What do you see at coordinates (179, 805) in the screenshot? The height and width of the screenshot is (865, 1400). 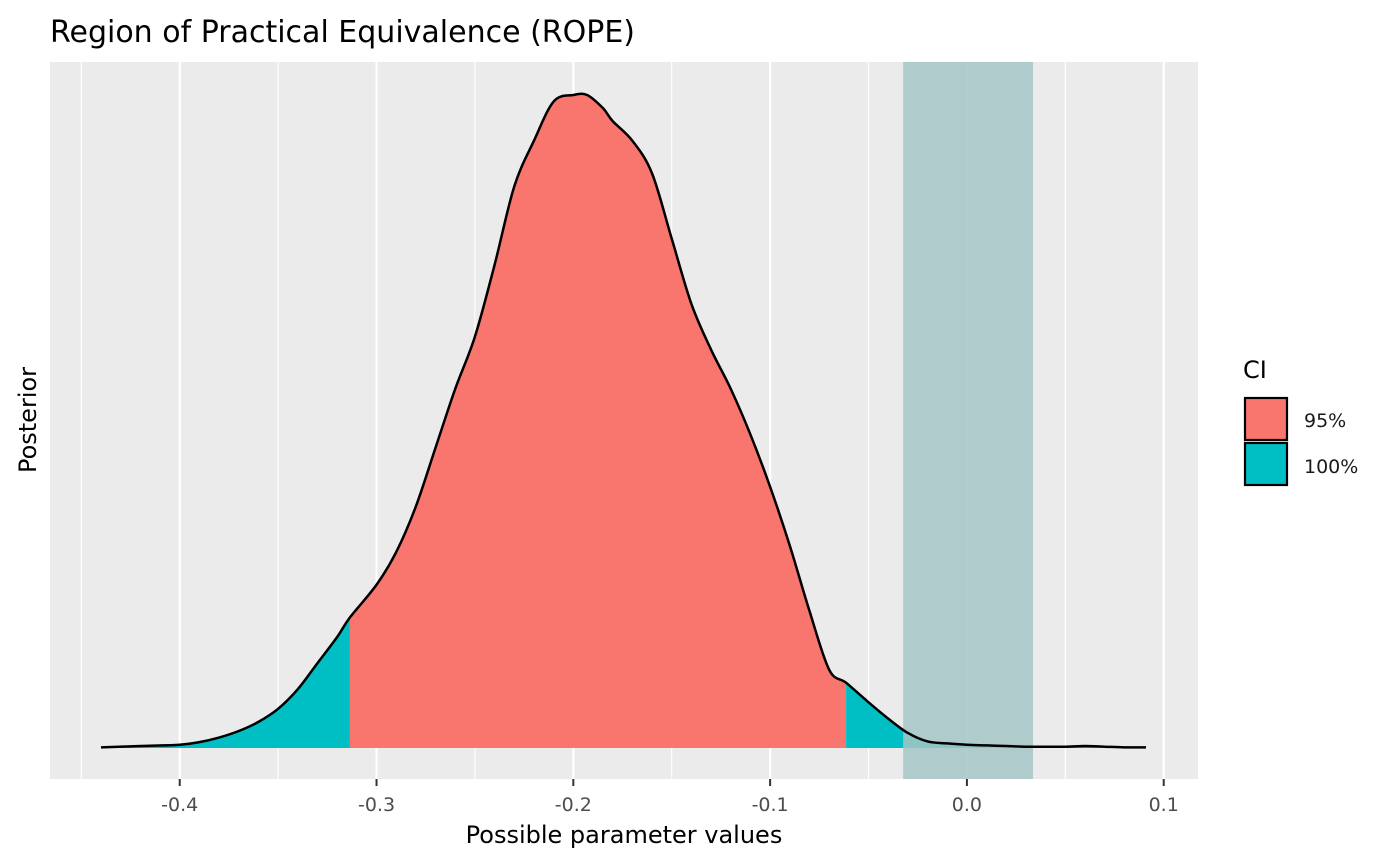 I see `x-tick-label: -0.4` at bounding box center [179, 805].